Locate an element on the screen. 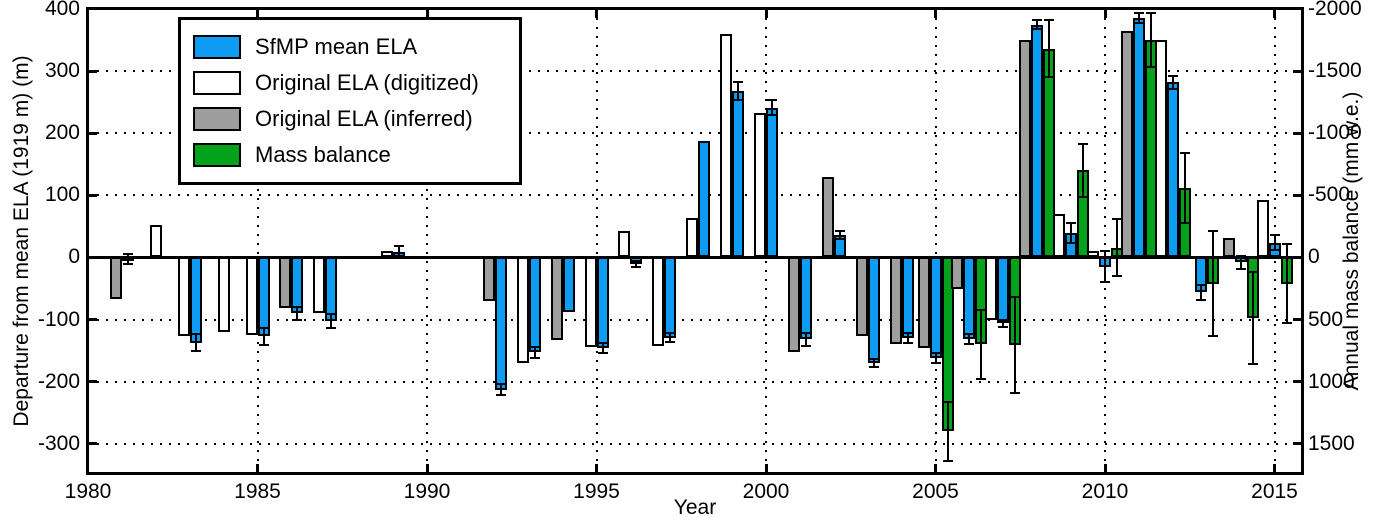  digitized-bar-1997 is located at coordinates (658, 301).